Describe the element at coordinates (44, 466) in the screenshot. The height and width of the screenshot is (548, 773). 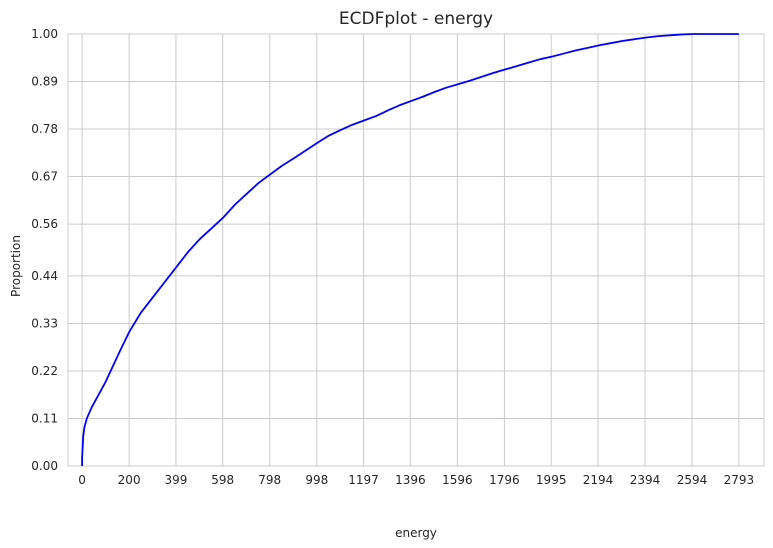
I see `y-tick-label: 0.00` at that location.